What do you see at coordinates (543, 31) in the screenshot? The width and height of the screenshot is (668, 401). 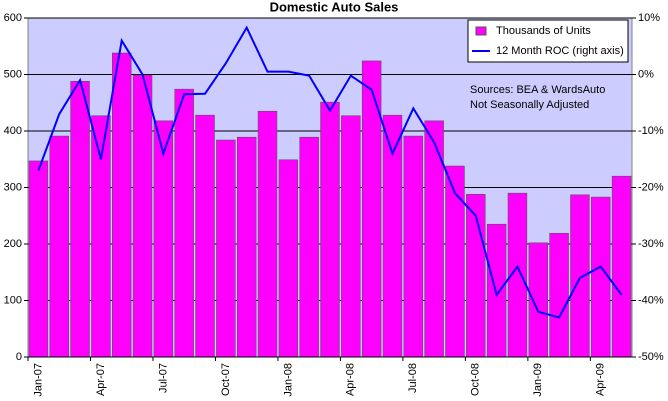 I see `legend-label: Thousands of Units` at bounding box center [543, 31].